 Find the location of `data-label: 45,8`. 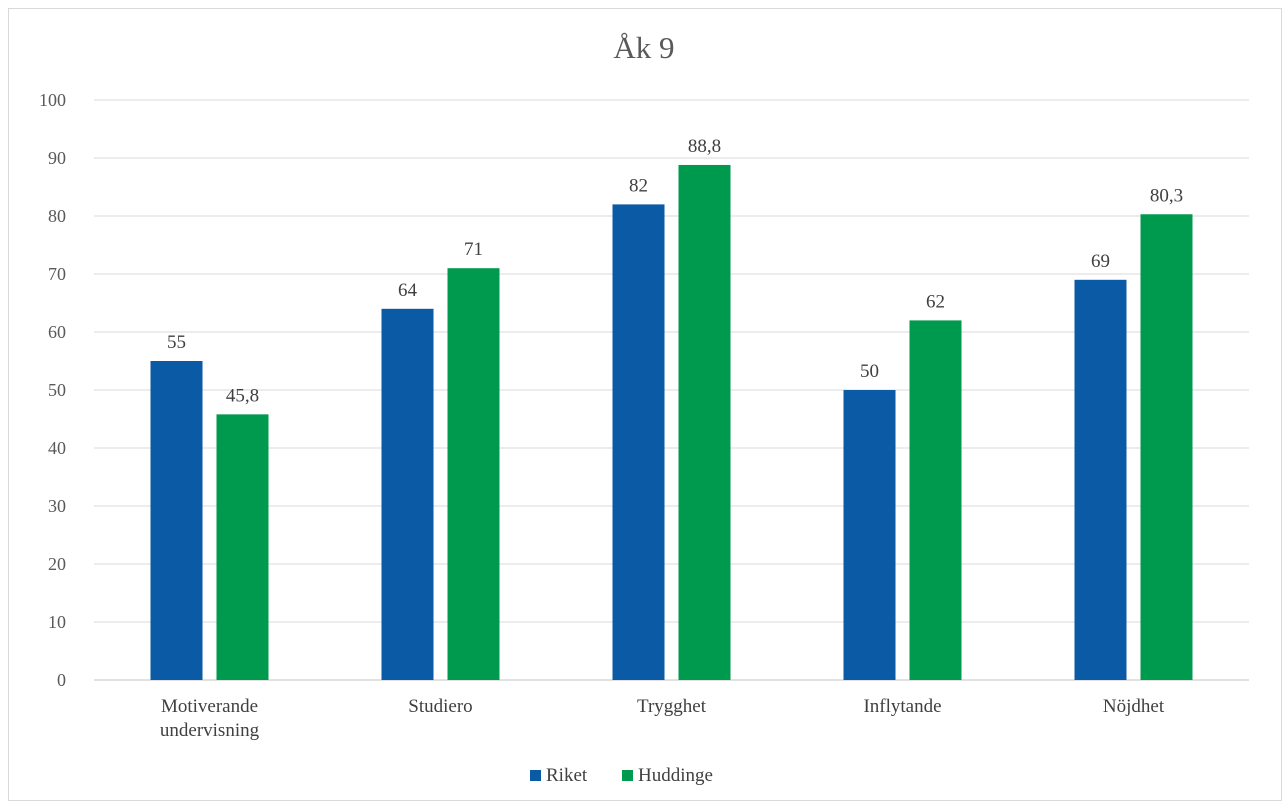

data-label: 45,8 is located at coordinates (242, 395).